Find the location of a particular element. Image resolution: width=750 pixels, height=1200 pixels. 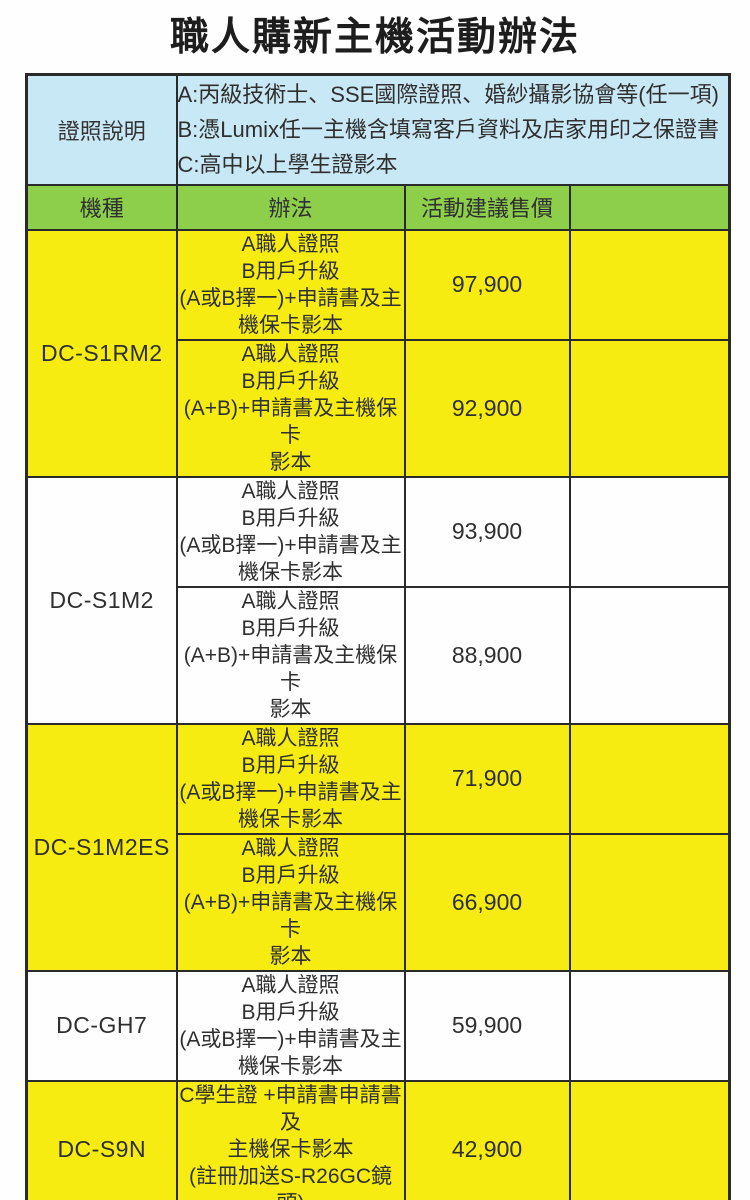

model-cell: DC-S1M2 is located at coordinates (101, 600).